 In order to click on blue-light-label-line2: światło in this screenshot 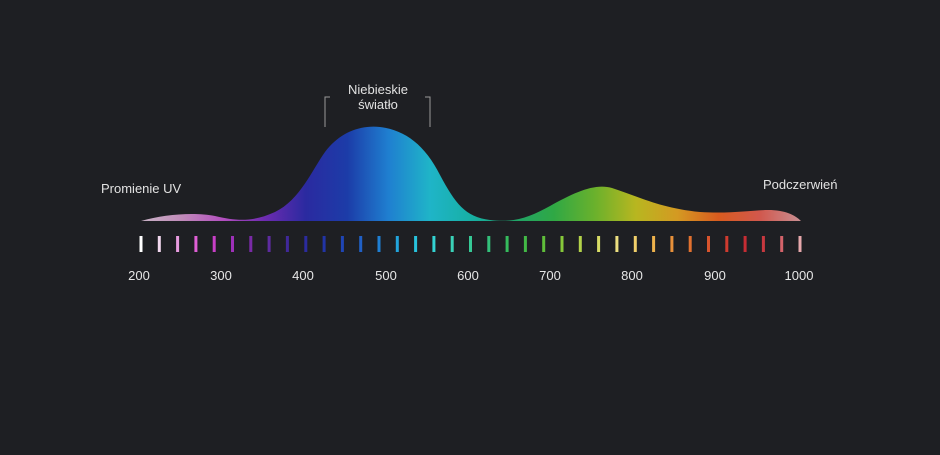, I will do `click(378, 104)`.